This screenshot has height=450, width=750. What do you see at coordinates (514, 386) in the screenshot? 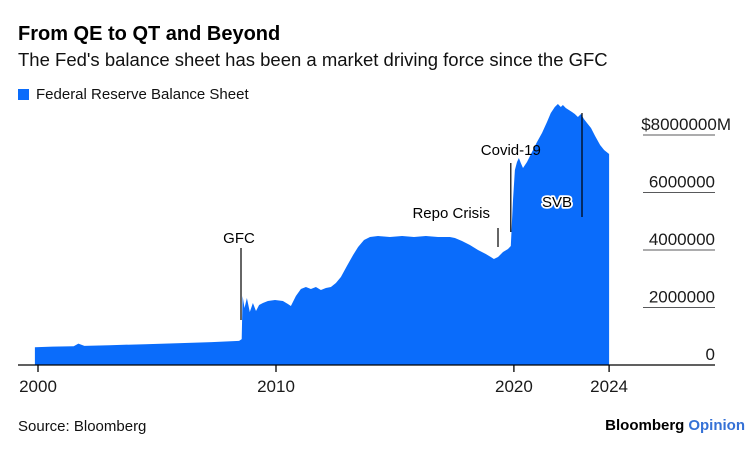
I see `x-tick-label: 2020` at bounding box center [514, 386].